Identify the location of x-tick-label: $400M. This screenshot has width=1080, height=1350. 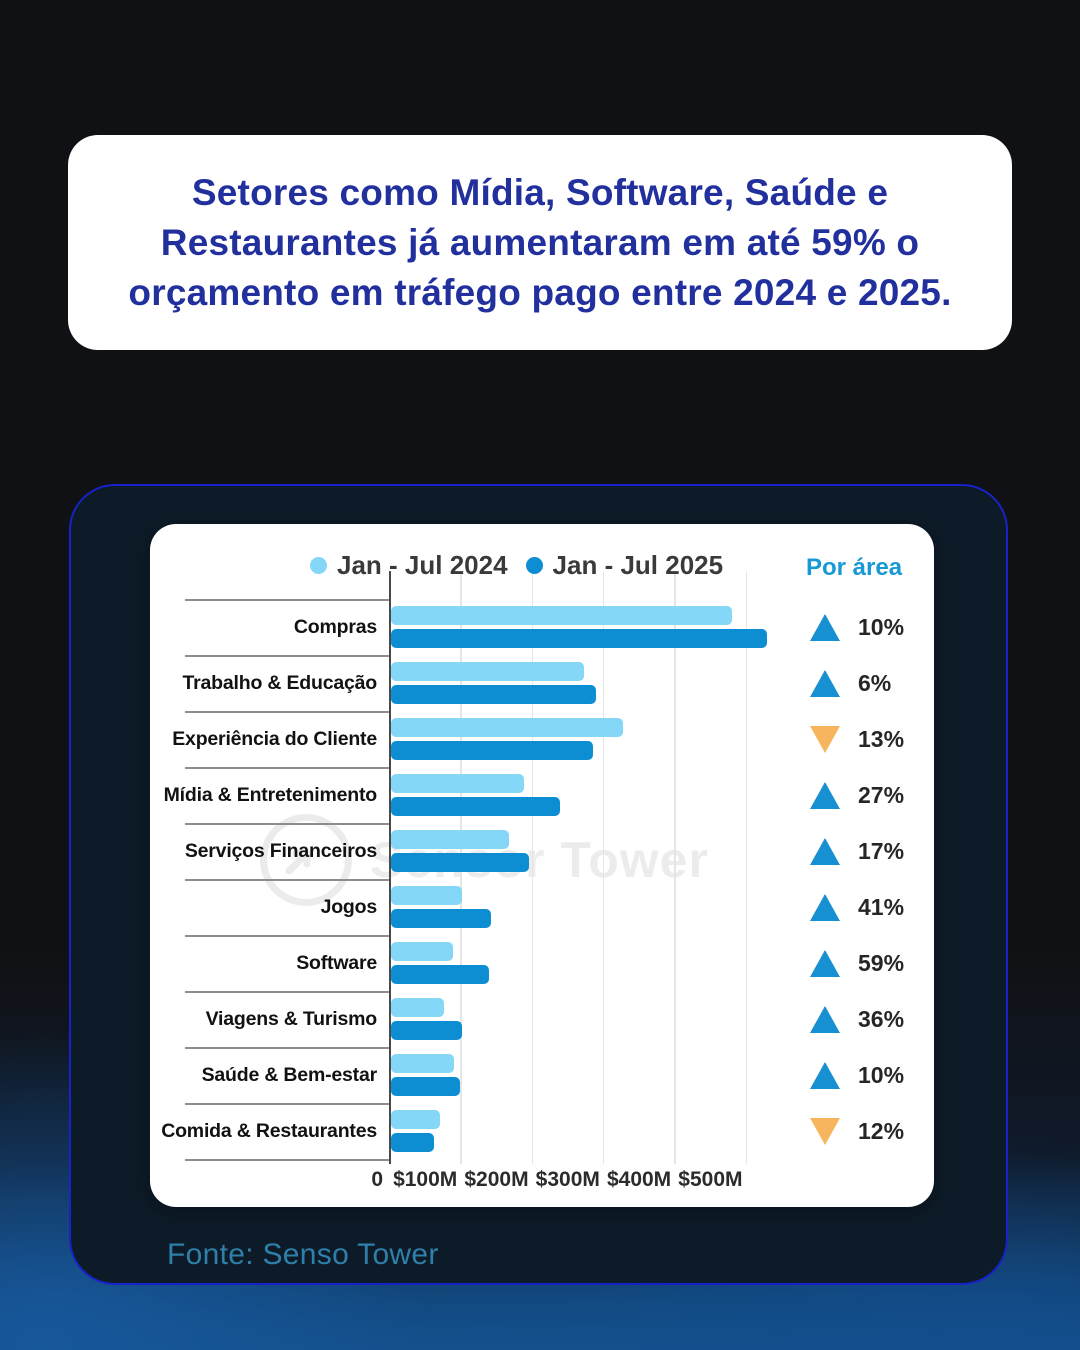
(639, 1179).